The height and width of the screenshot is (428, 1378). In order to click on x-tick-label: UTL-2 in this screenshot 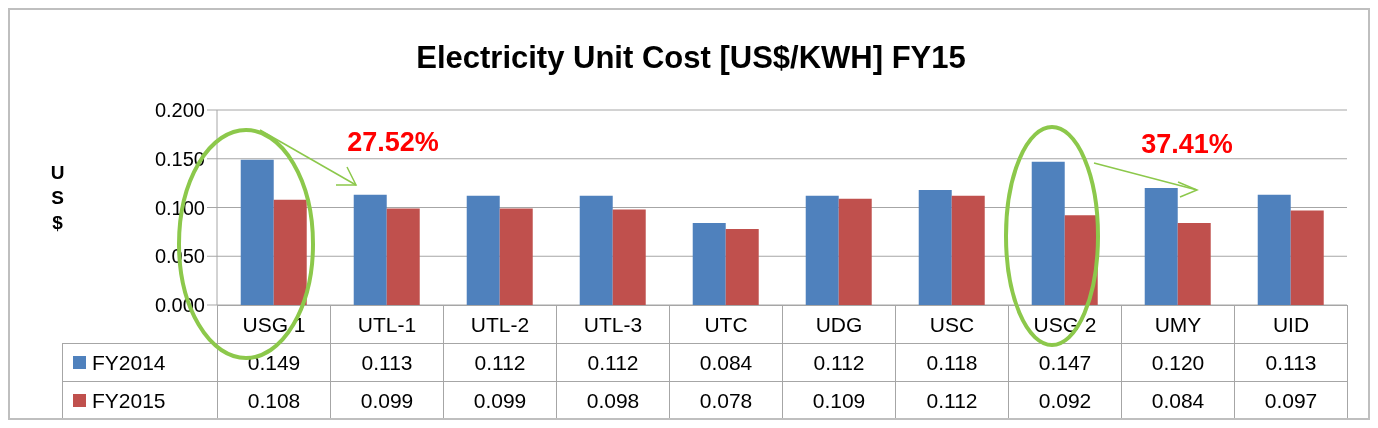, I will do `click(500, 324)`.